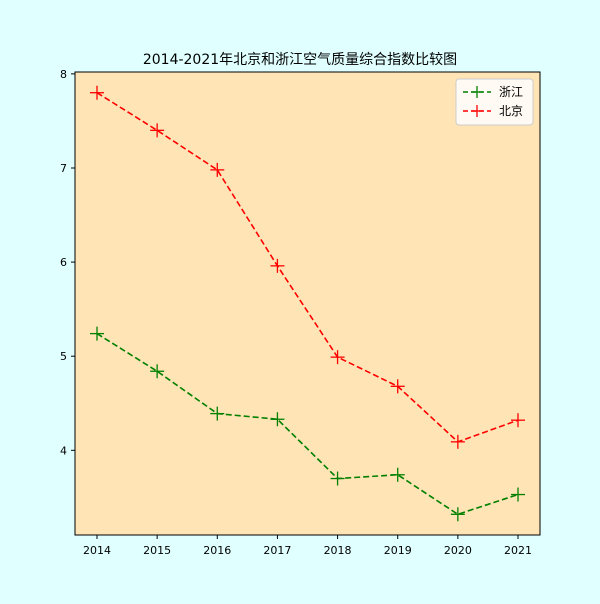 This screenshot has height=604, width=600. I want to click on y-tick-label: 4, so click(63, 450).